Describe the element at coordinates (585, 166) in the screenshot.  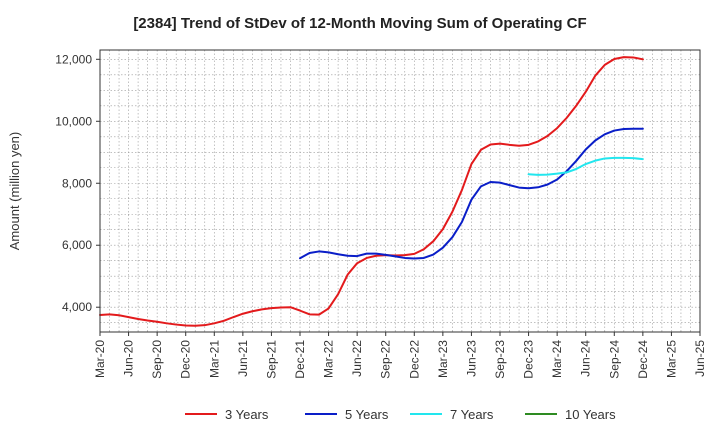
I see `series-line-7-years` at that location.